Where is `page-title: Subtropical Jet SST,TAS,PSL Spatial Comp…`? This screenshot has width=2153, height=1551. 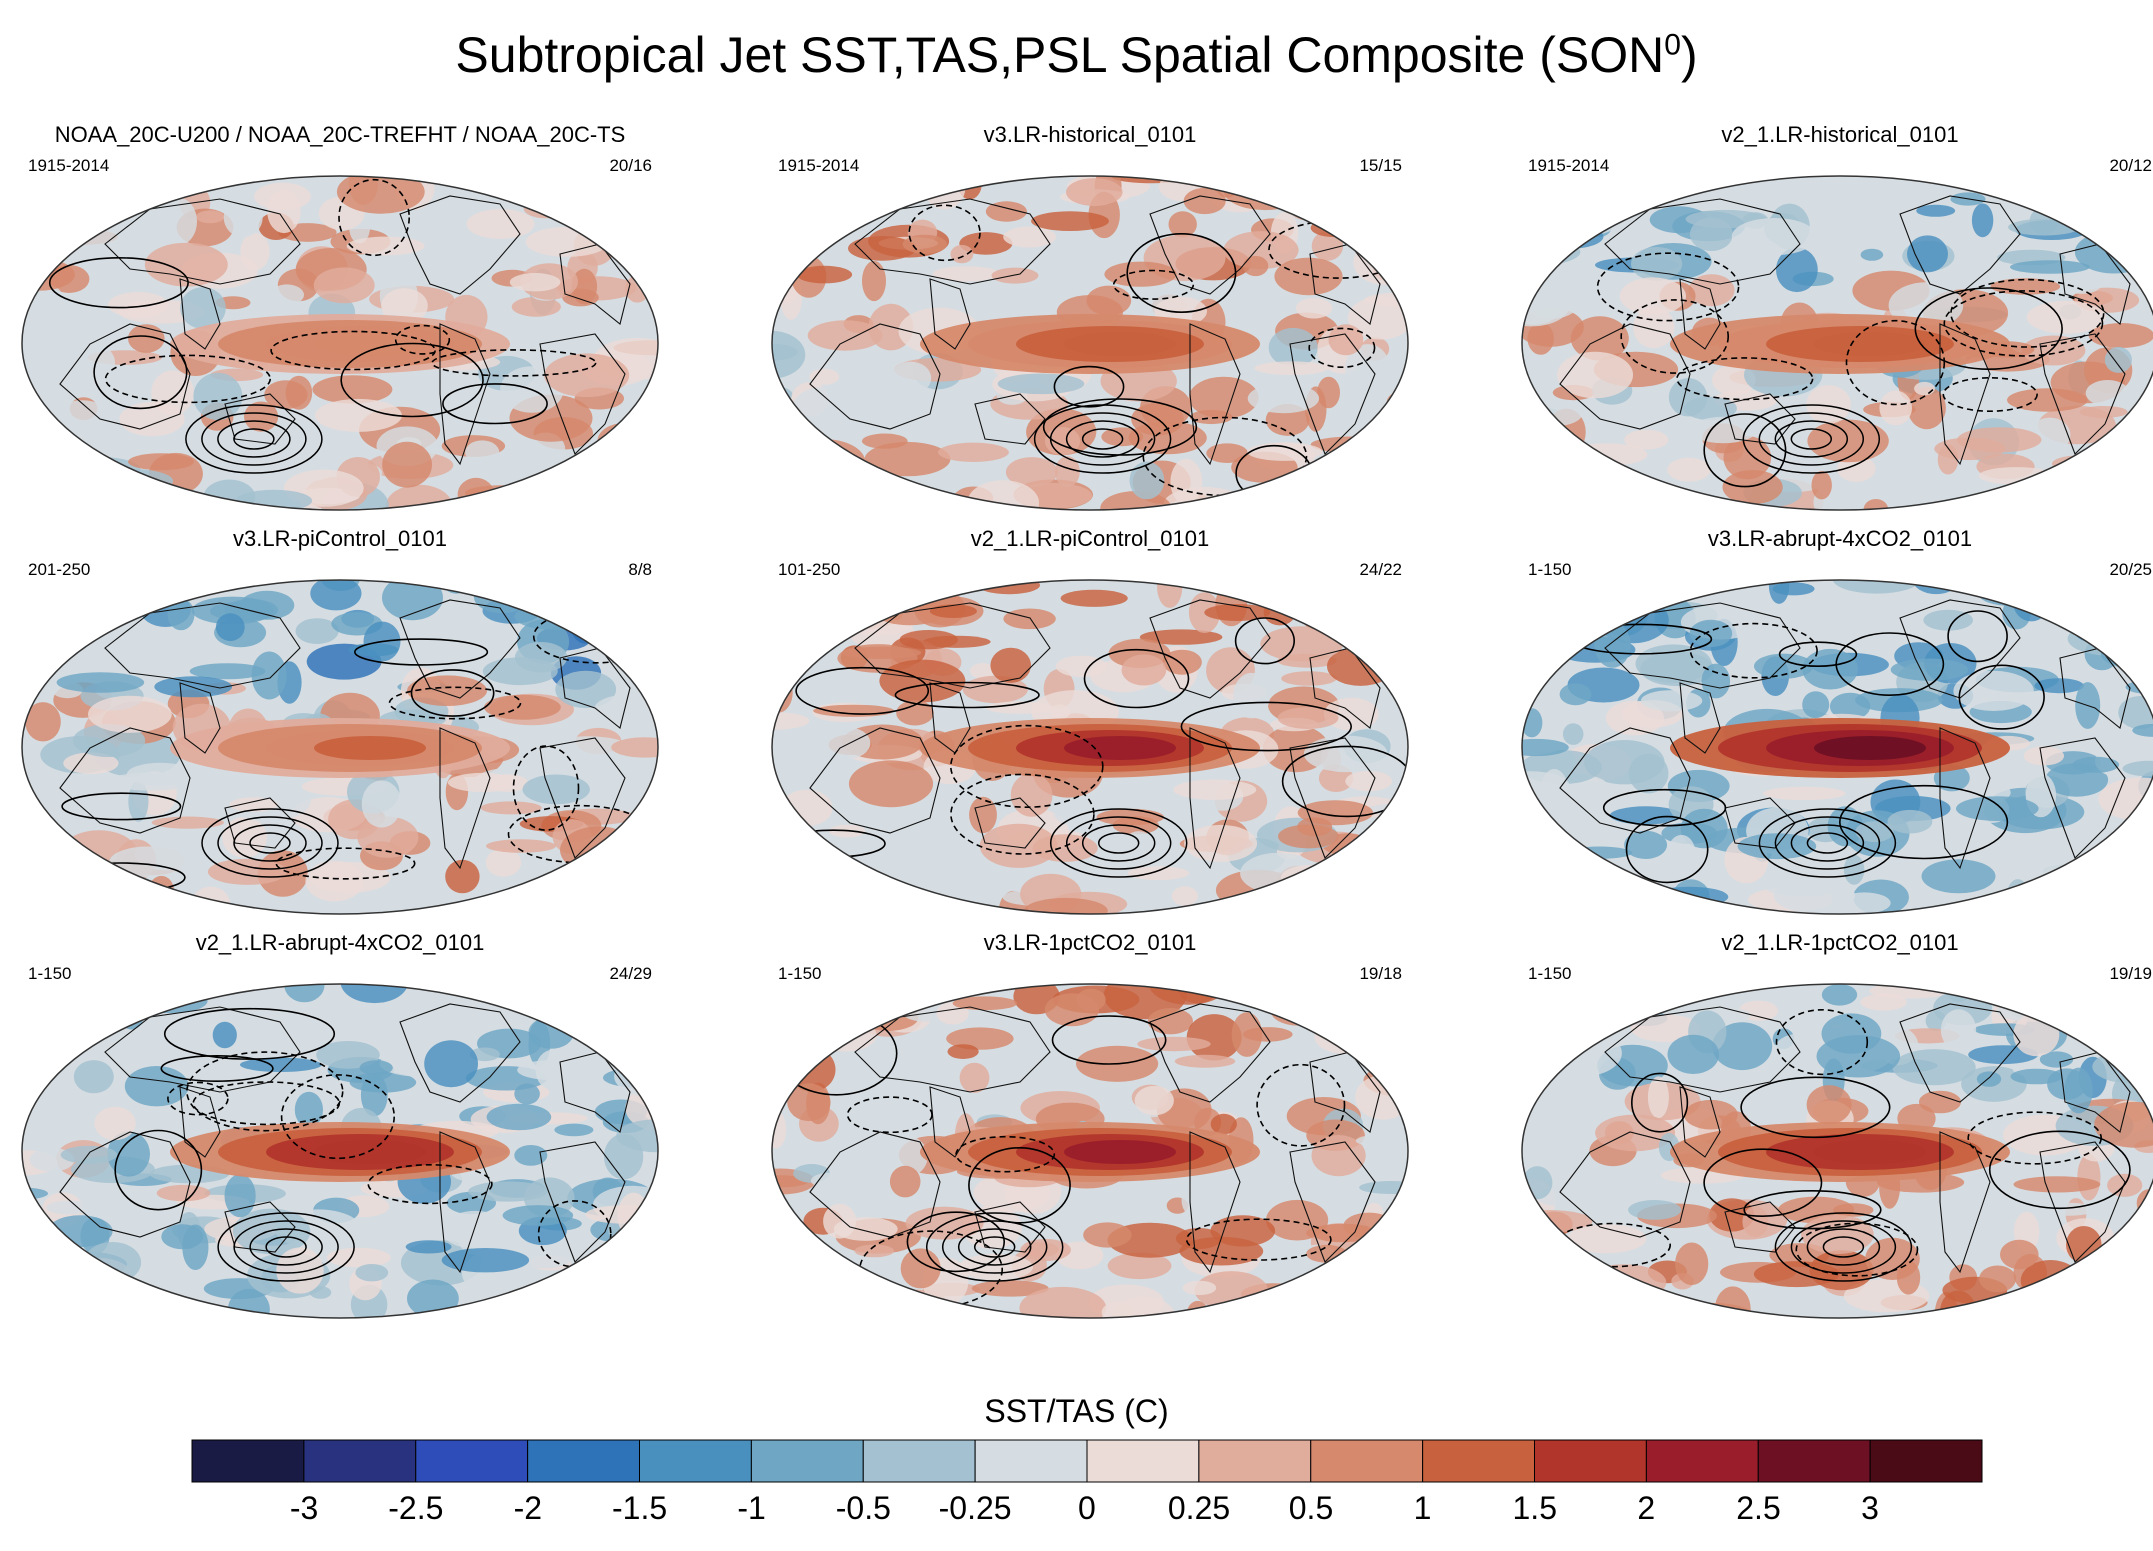 page-title: Subtropical Jet SST,TAS,PSL Spatial Comp… is located at coordinates (1076, 55).